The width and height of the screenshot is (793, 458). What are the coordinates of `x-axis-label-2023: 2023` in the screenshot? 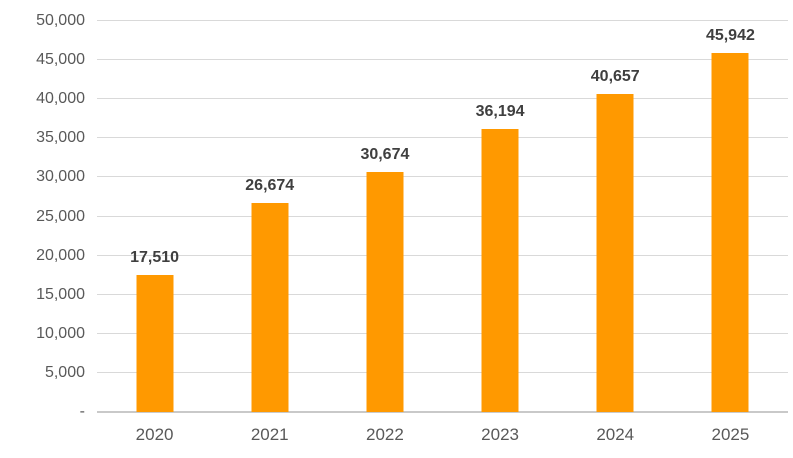 It's located at (500, 434).